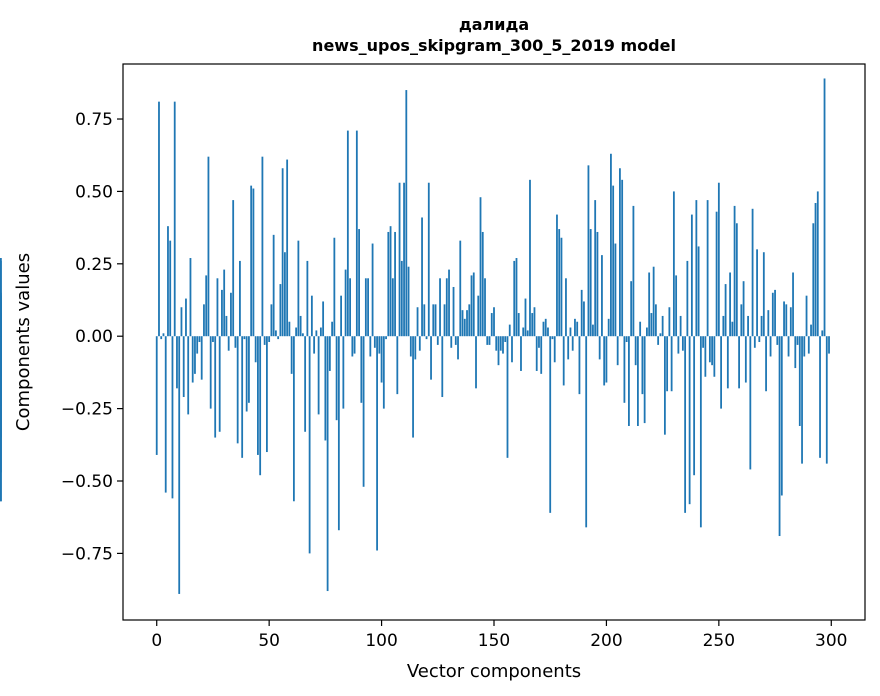 The height and width of the screenshot is (696, 880). Describe the element at coordinates (269, 641) in the screenshot. I see `x-tick-label: 50` at that location.